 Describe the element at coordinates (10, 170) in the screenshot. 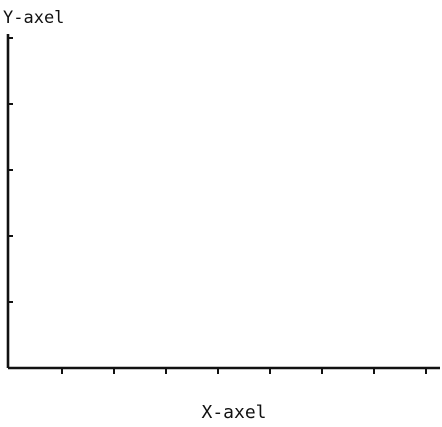

I see `y-axis-ticks` at that location.